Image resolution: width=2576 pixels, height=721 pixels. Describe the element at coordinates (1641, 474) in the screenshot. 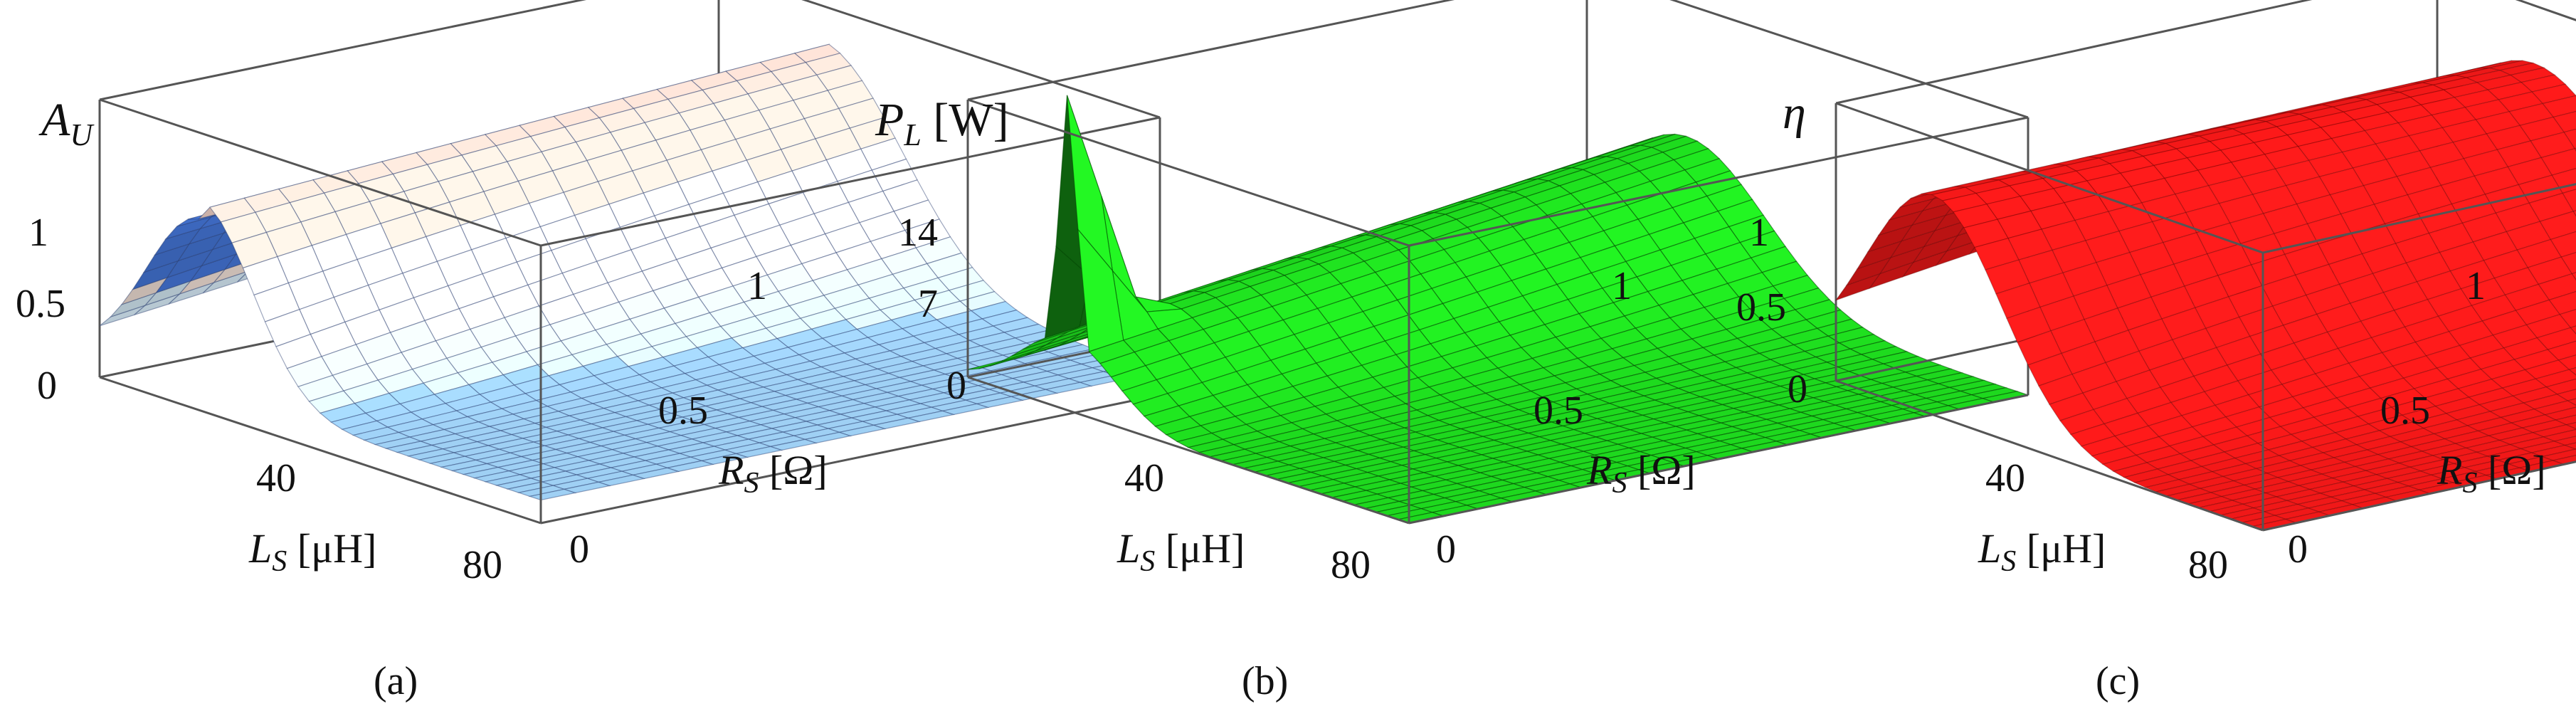

I see `y-axis-label-b: RS [Ω]` at that location.